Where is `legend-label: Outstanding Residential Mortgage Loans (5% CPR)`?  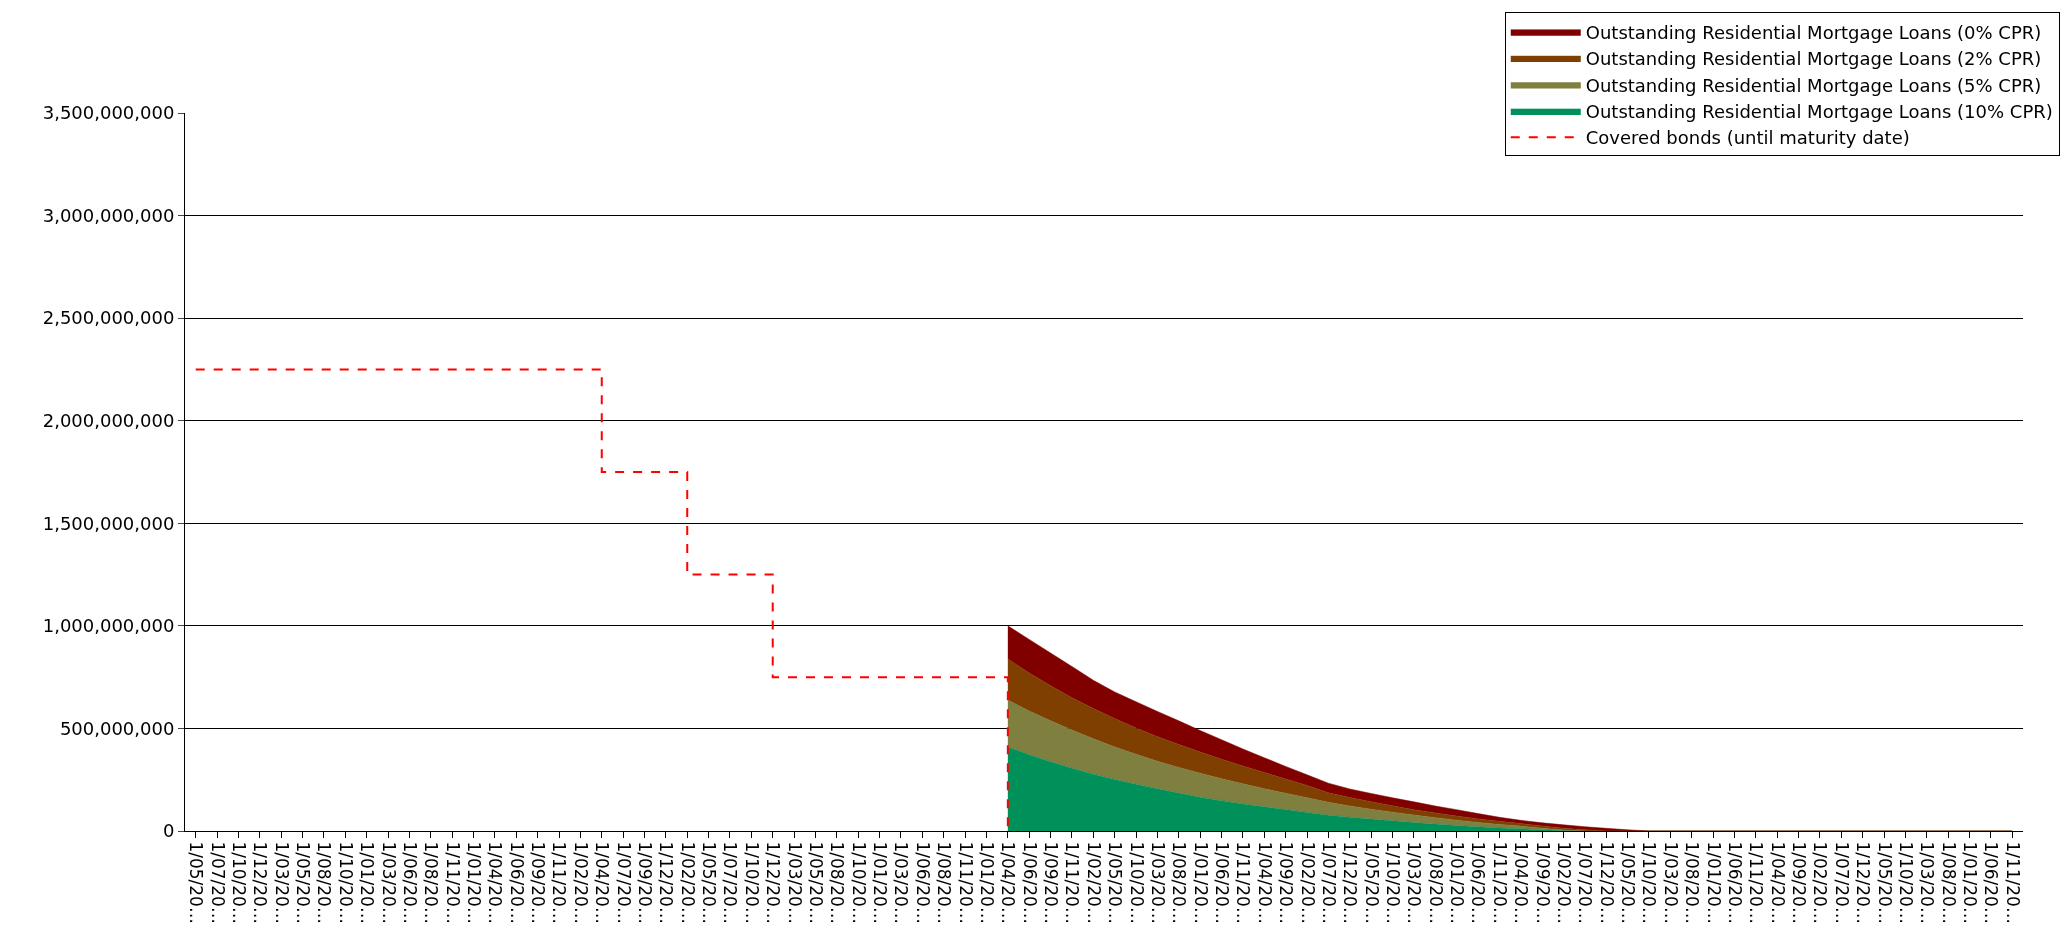 legend-label: Outstanding Residential Mortgage Loans (5% CPR) is located at coordinates (1813, 85).